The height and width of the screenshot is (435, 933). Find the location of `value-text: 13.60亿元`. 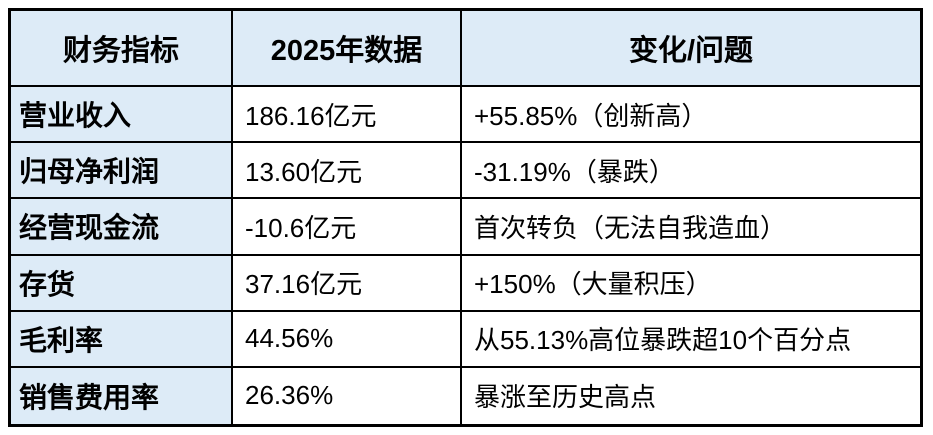

value-text: 13.60亿元 is located at coordinates (304, 171).